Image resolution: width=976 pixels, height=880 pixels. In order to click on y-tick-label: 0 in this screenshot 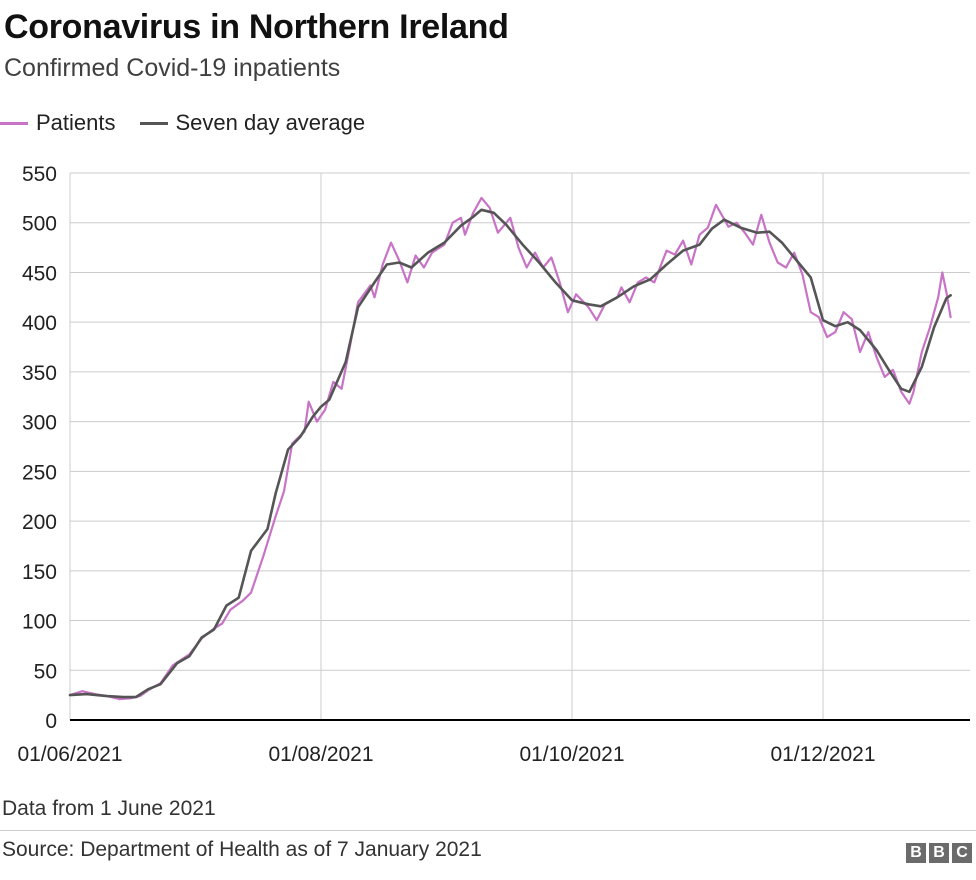, I will do `click(51, 721)`.